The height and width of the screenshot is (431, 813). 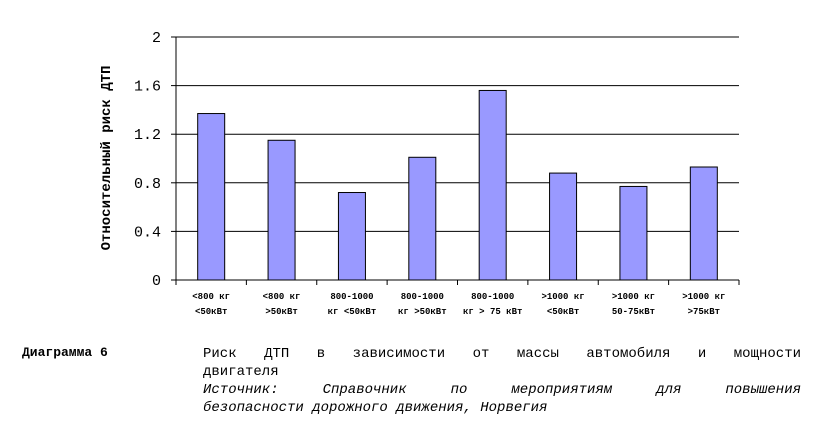 What do you see at coordinates (704, 312) in the screenshot?
I see `x-tick-label: >75кВт` at bounding box center [704, 312].